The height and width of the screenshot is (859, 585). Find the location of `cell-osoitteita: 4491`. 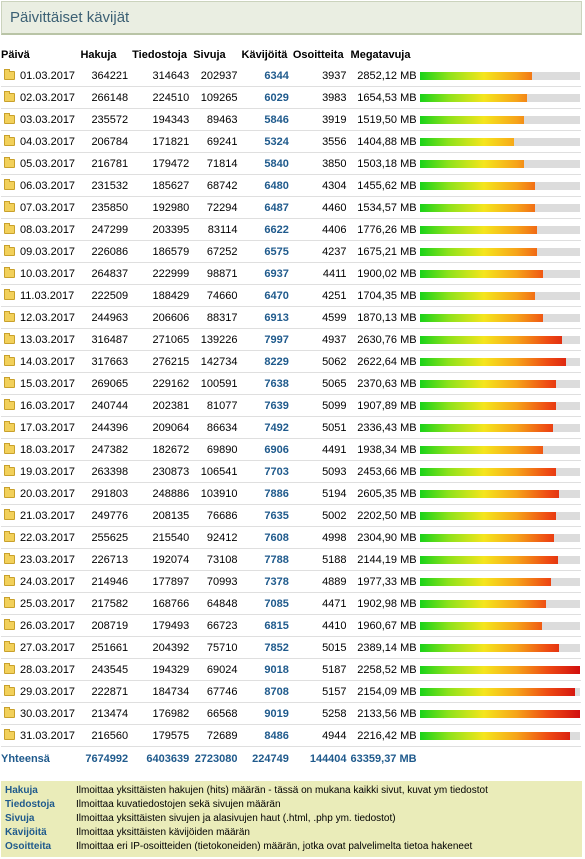

cell-osoitteita: 4491 is located at coordinates (321, 449).